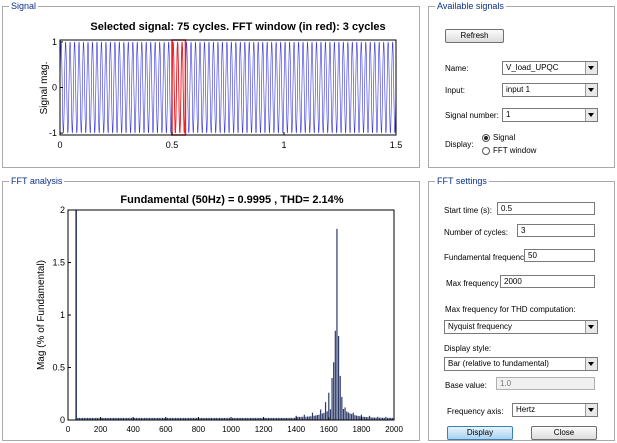 This screenshot has height=443, width=617. What do you see at coordinates (550, 115) in the screenshot?
I see `signal-number-select: 1` at bounding box center [550, 115].